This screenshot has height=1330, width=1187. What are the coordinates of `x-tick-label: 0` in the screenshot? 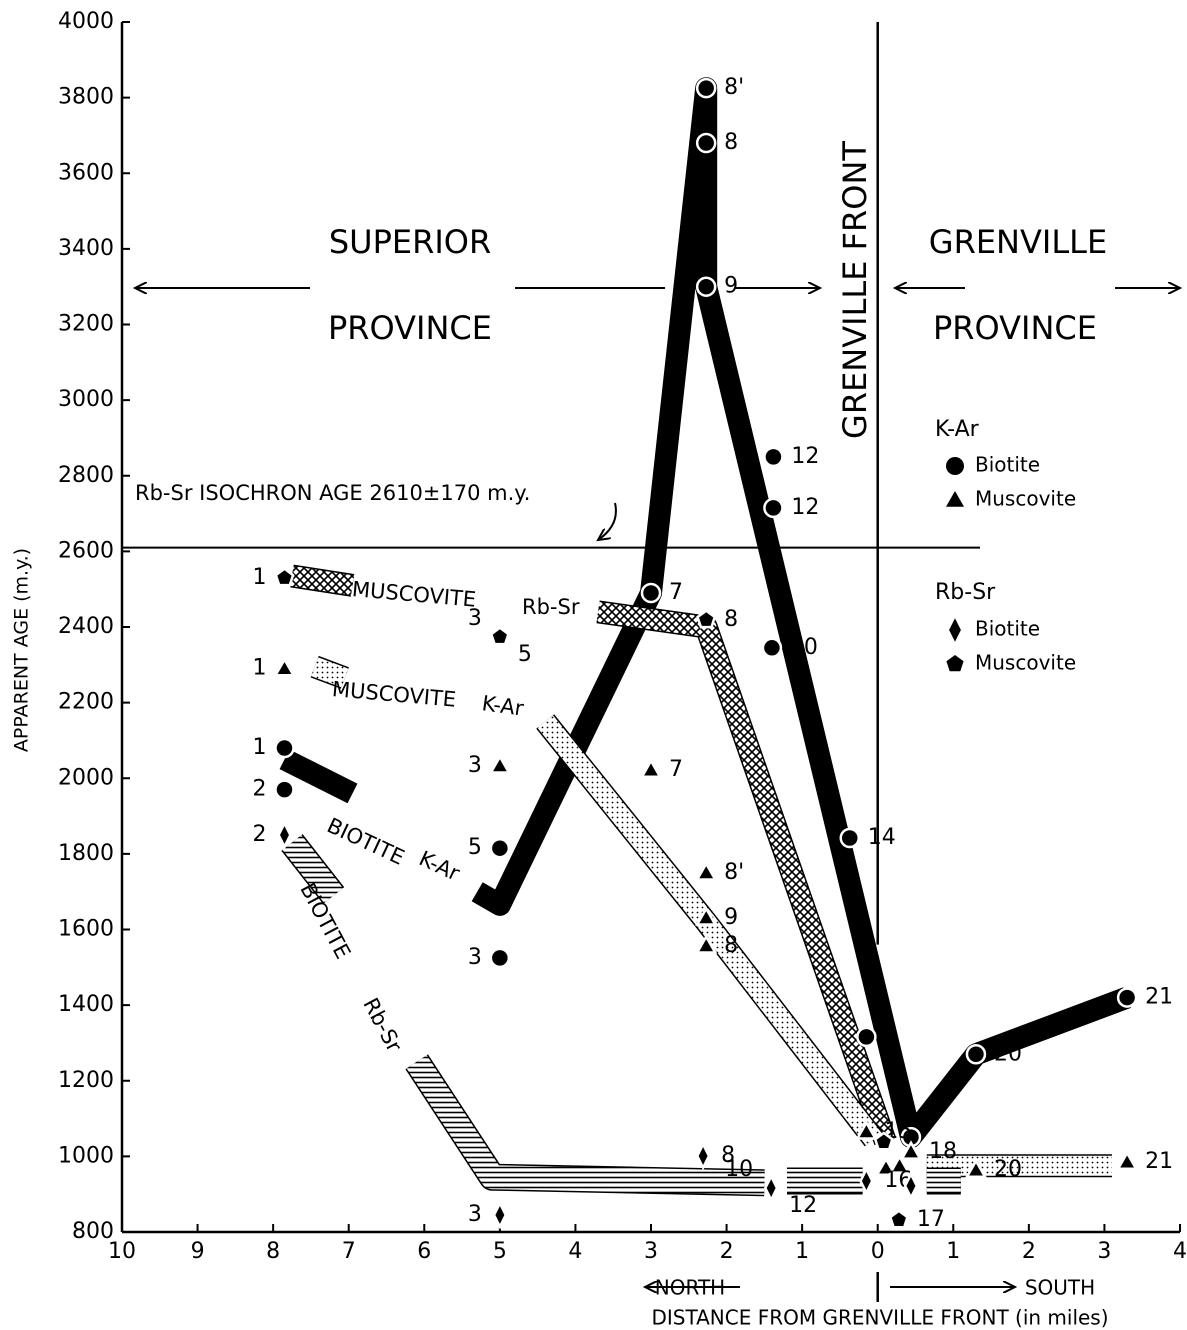 It's located at (878, 1251).